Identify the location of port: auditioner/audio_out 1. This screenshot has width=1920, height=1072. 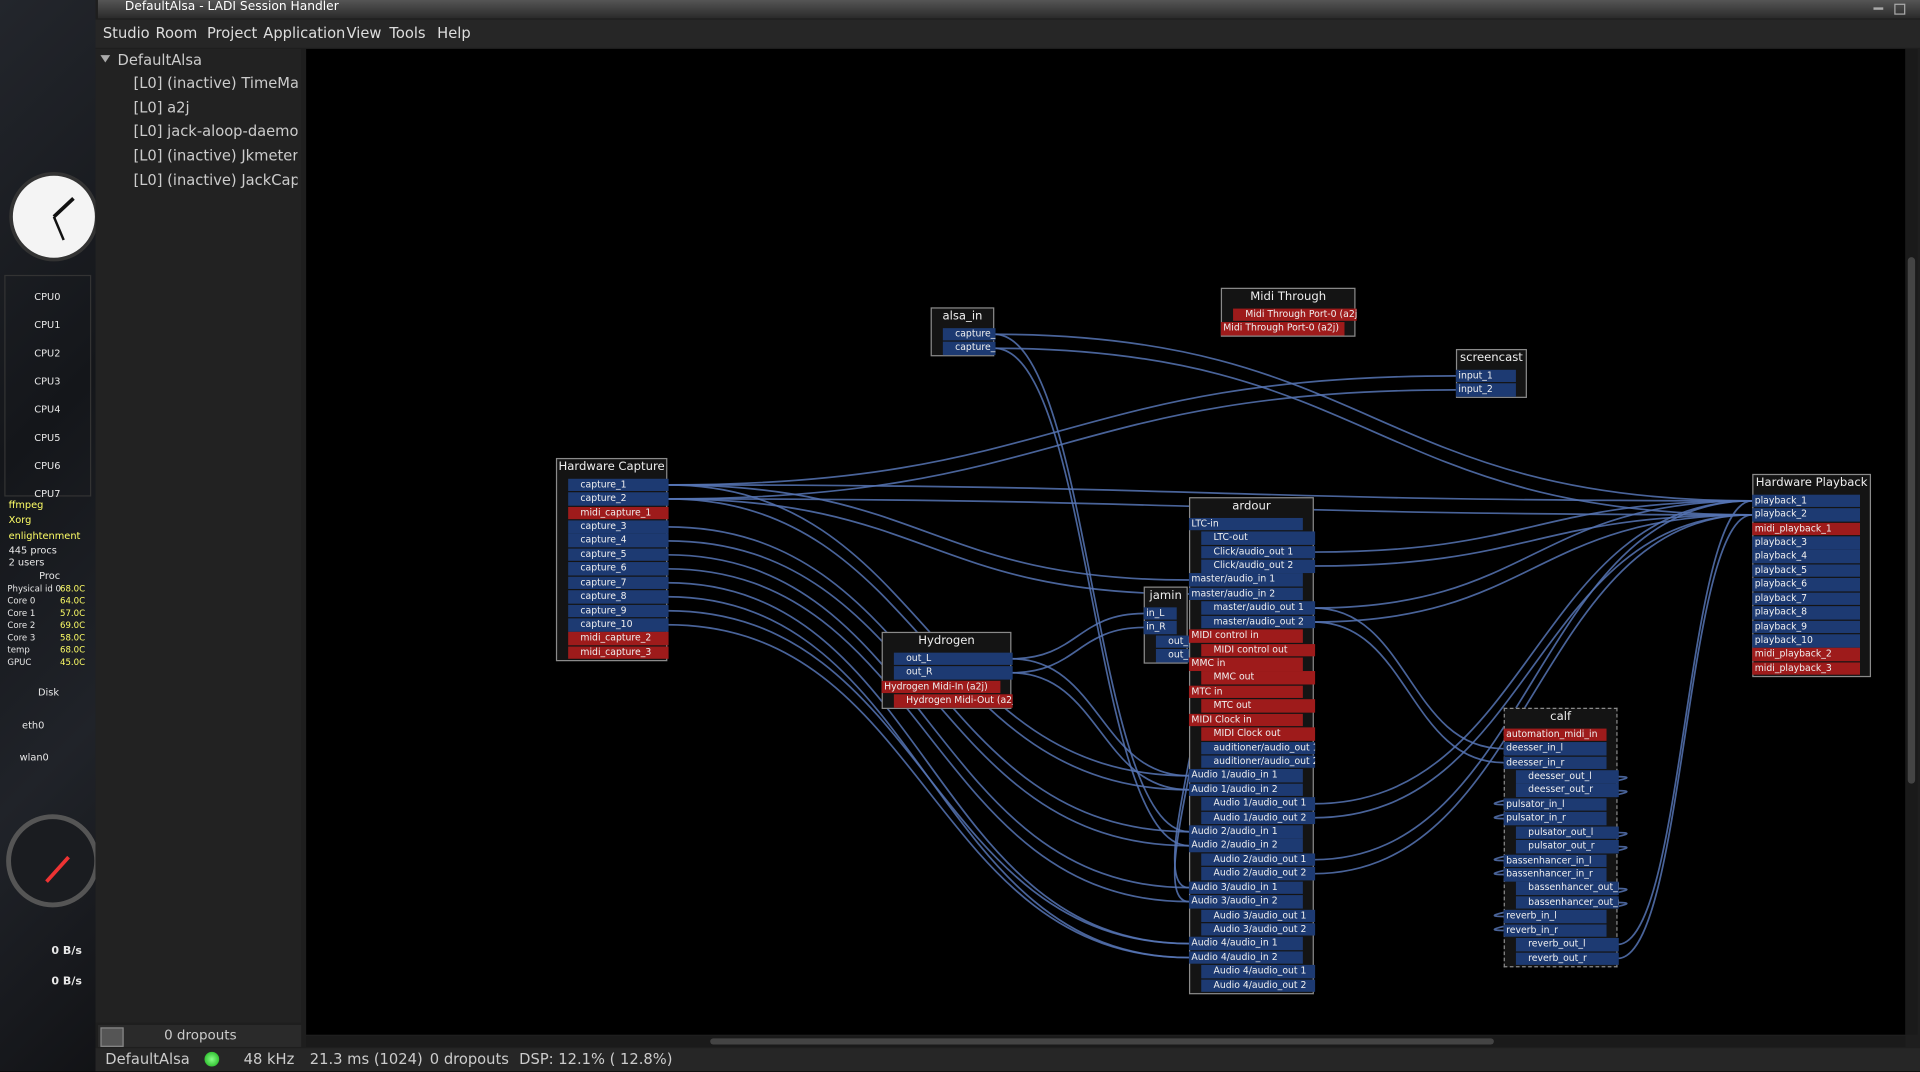
(1258, 748).